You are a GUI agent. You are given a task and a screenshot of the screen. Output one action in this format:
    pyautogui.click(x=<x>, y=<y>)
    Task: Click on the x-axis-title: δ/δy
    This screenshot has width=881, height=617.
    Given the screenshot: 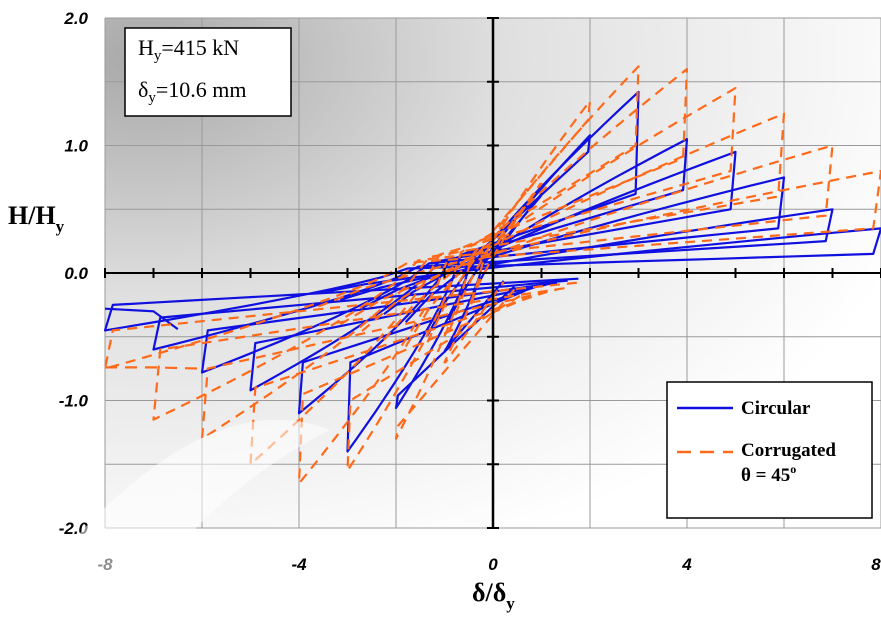 What is the action you would take?
    pyautogui.click(x=493, y=595)
    